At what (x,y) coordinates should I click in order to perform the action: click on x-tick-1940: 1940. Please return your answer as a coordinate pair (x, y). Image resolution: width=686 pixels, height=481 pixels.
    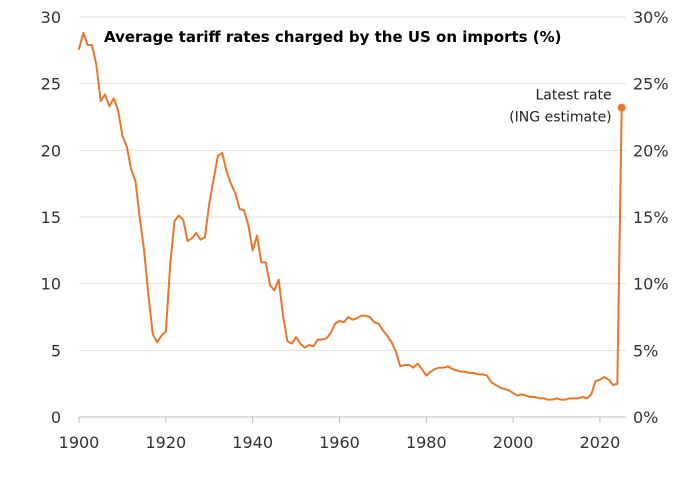
    Looking at the image, I should click on (252, 442).